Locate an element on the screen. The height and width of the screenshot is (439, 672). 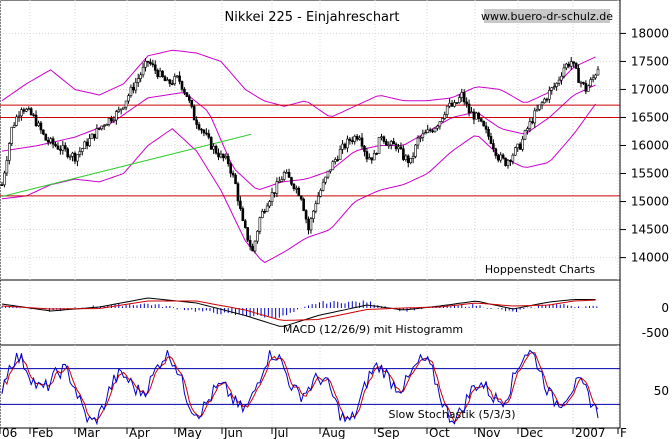
x-tick-label: Mar is located at coordinates (88, 432).